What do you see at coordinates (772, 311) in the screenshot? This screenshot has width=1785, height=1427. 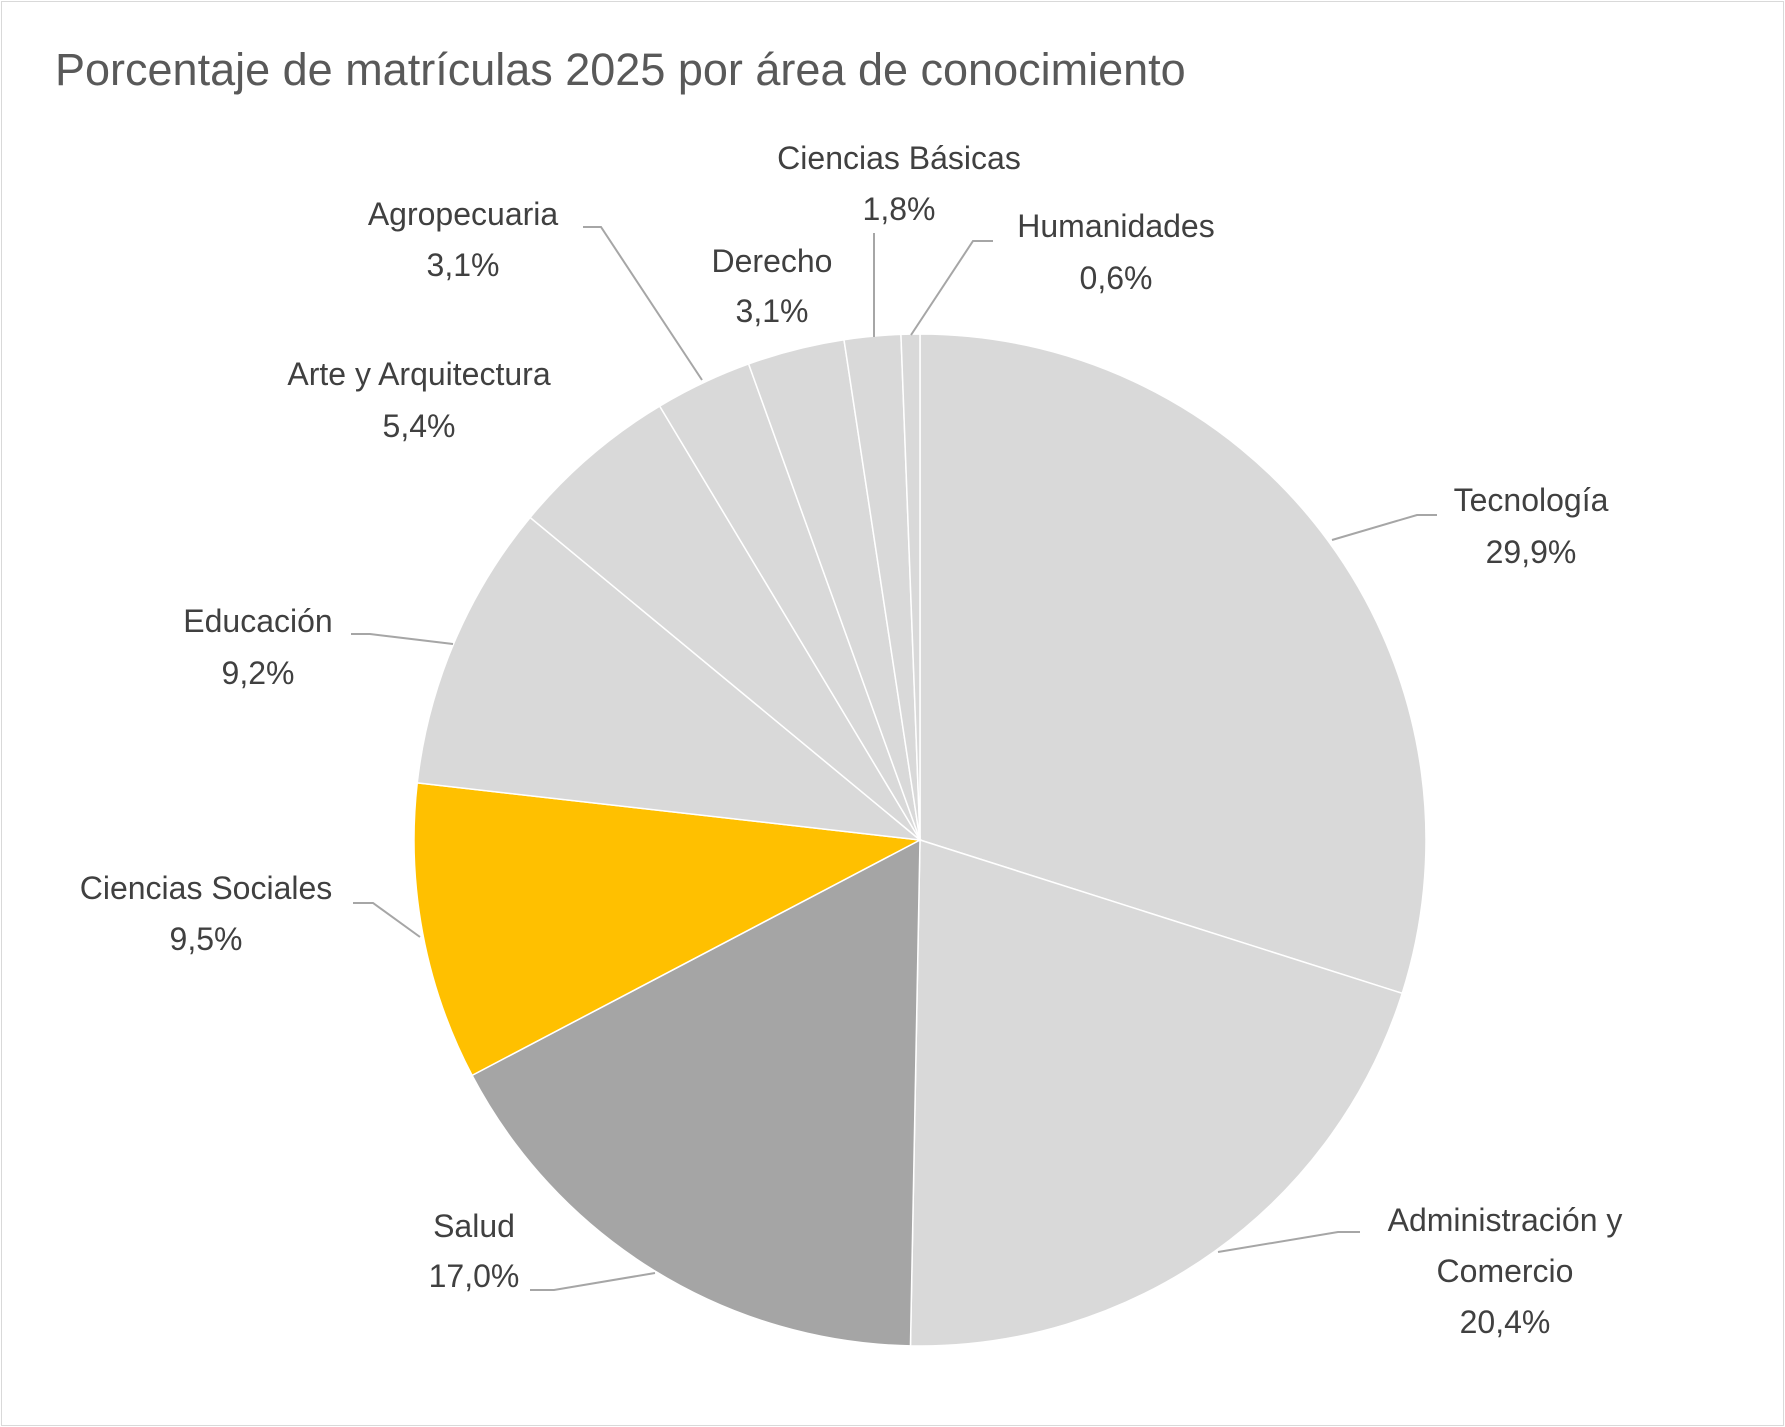 I see `label-derecho-value: 3,1%` at bounding box center [772, 311].